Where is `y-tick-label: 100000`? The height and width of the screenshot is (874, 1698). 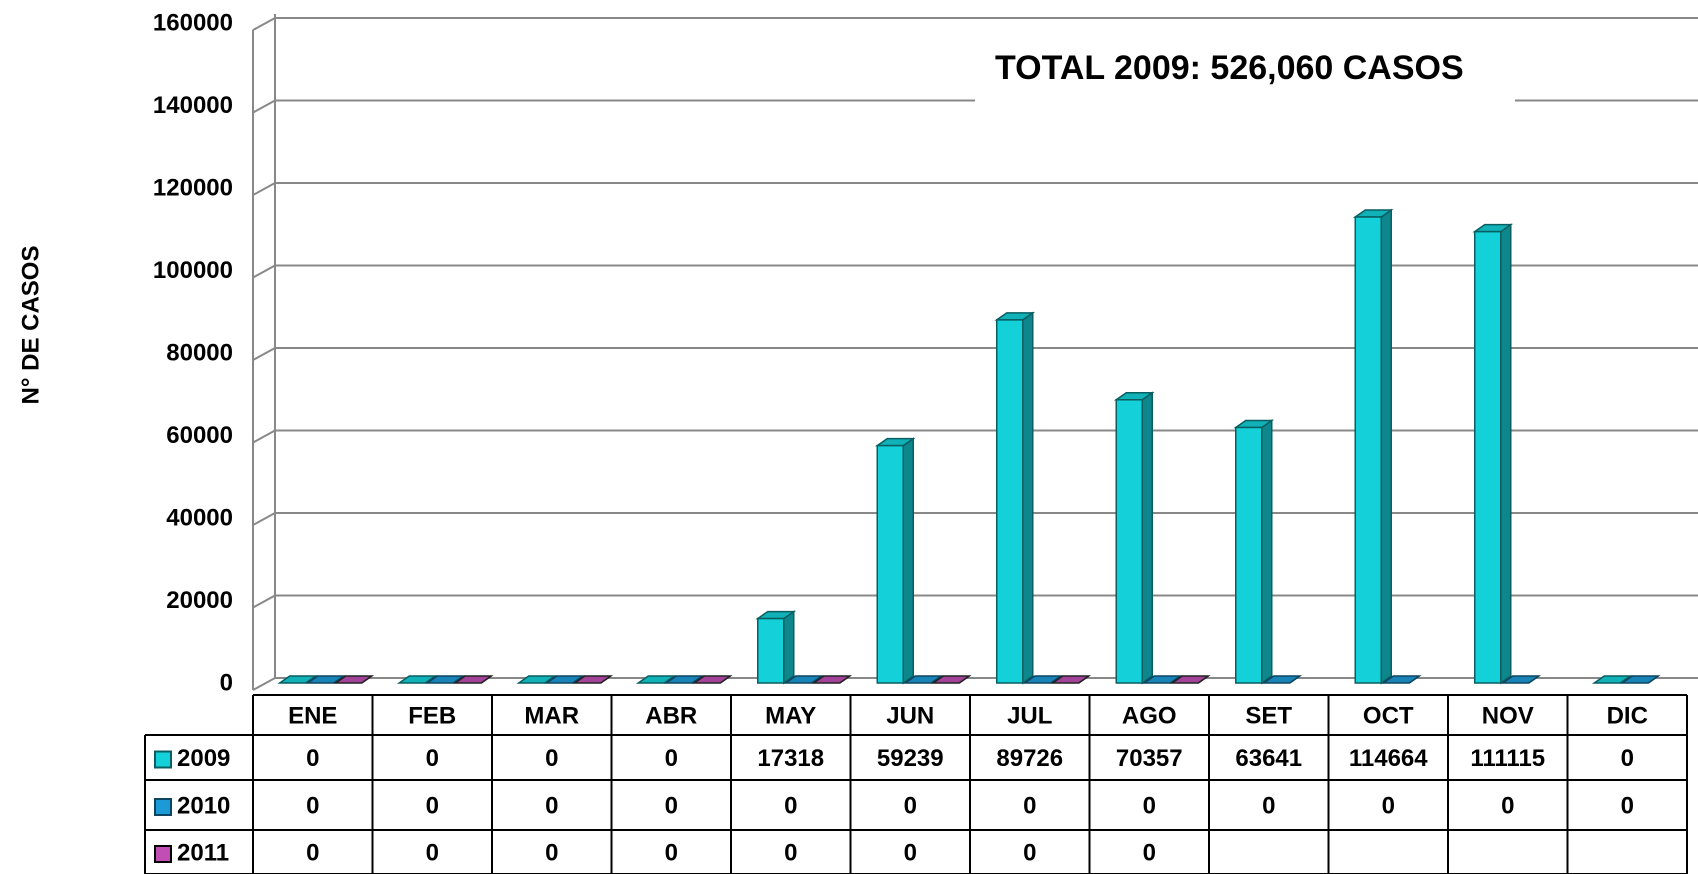
y-tick-label: 100000 is located at coordinates (193, 270).